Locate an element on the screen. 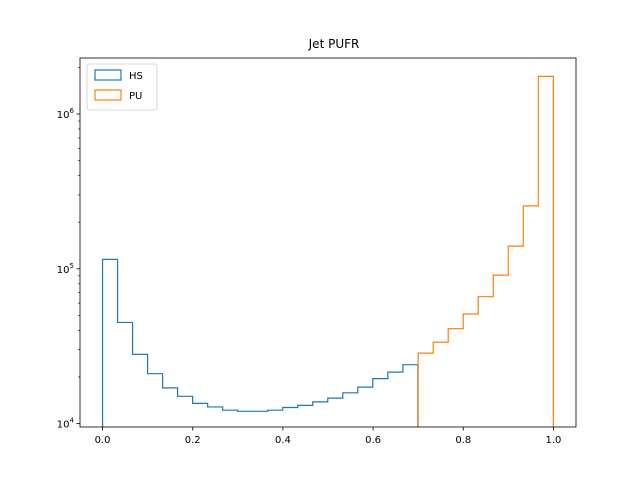 The height and width of the screenshot is (480, 640). y-tick-label: 10⁶ is located at coordinates (66, 114).